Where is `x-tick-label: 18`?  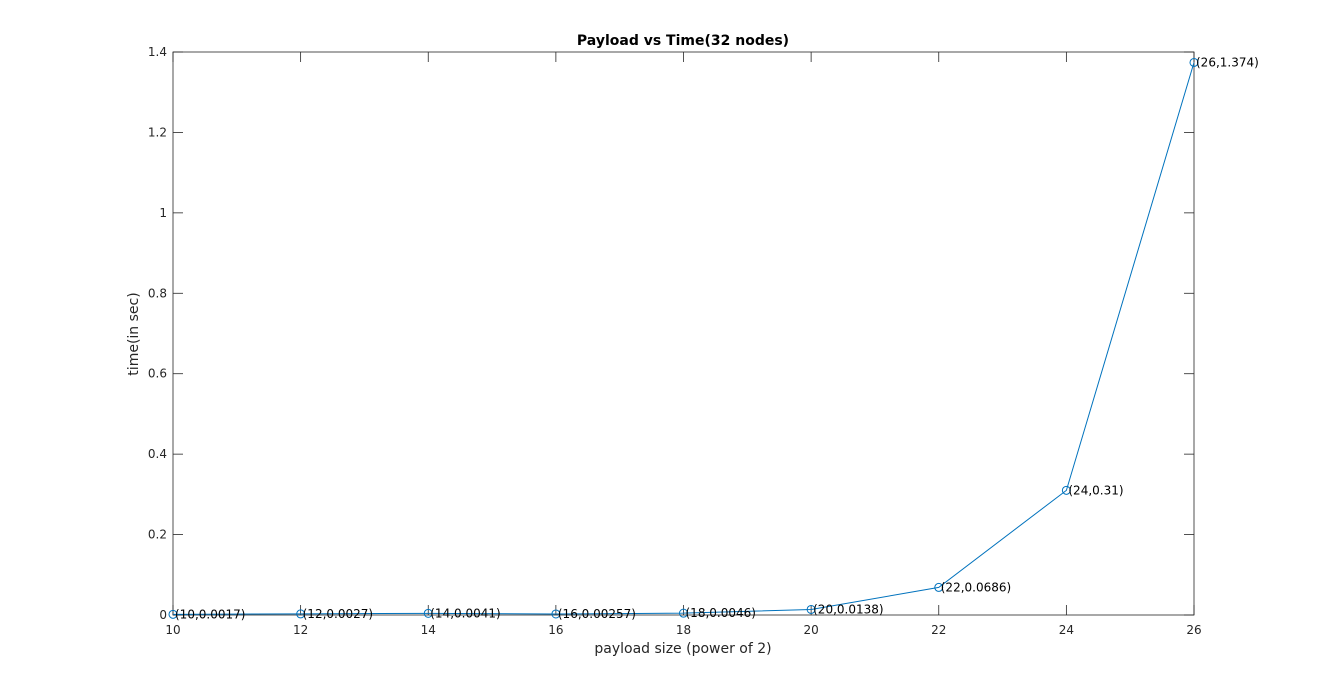
x-tick-label: 18 is located at coordinates (683, 630).